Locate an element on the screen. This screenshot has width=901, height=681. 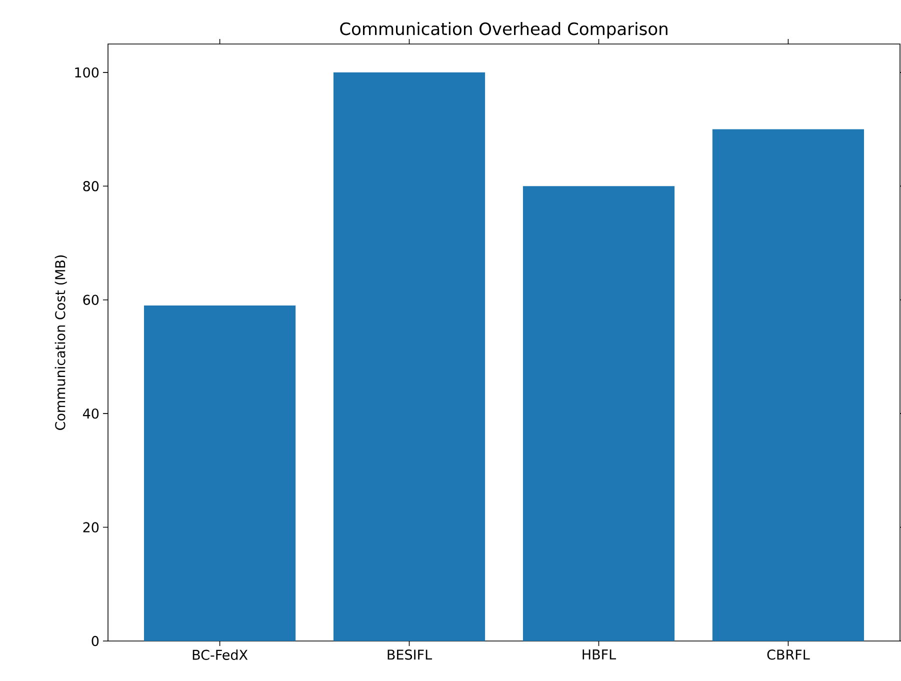
y-tick-label: 60 is located at coordinates (91, 299).